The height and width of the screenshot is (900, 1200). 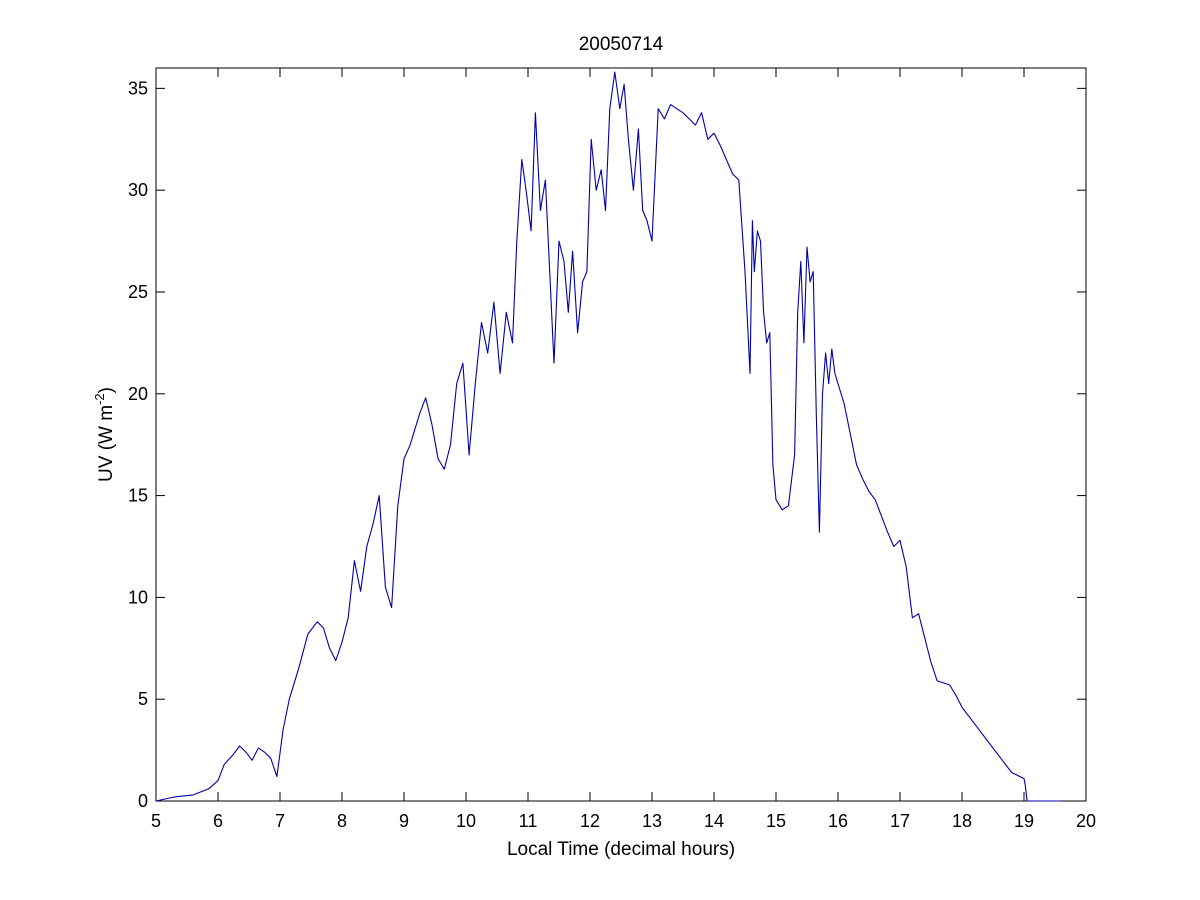 What do you see at coordinates (156, 821) in the screenshot?
I see `x-tick-label: 5` at bounding box center [156, 821].